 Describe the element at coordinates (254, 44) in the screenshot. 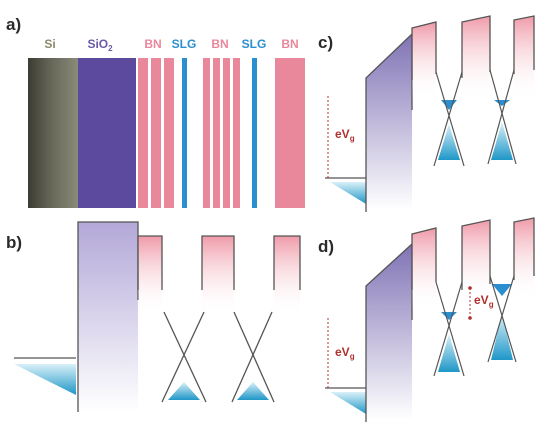

I see `label-slg-2: SLG` at that location.